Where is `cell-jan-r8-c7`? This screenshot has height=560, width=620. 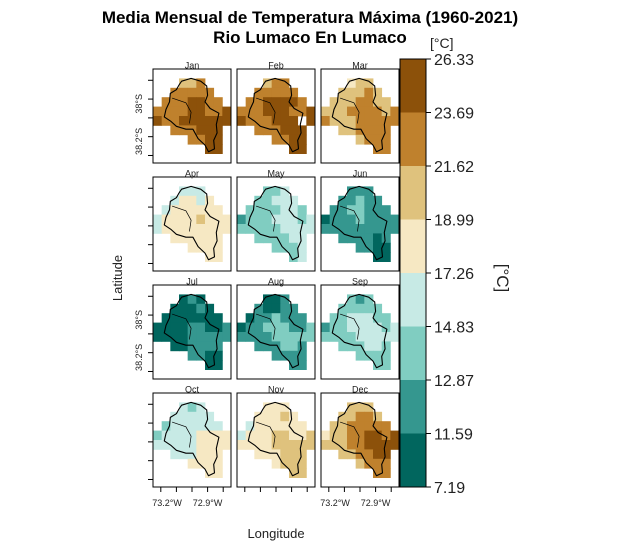 cell-jan-r8-c7 is located at coordinates (218, 149).